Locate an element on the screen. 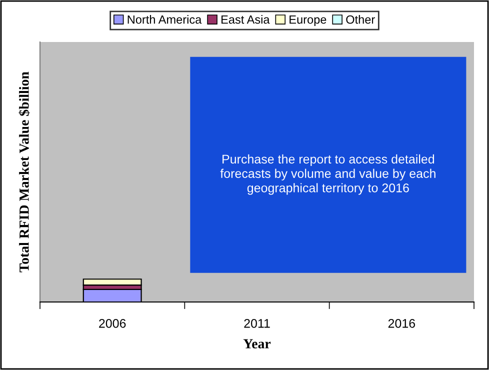  legend-label: East Asia is located at coordinates (246, 19).